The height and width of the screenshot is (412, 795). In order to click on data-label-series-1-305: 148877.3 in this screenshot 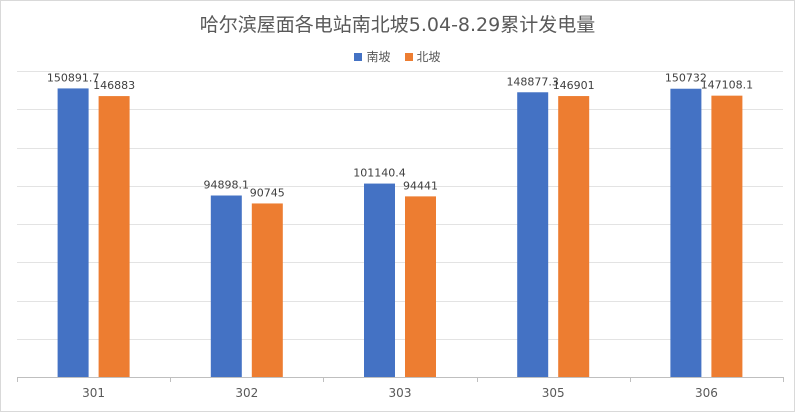, I will do `click(532, 81)`.